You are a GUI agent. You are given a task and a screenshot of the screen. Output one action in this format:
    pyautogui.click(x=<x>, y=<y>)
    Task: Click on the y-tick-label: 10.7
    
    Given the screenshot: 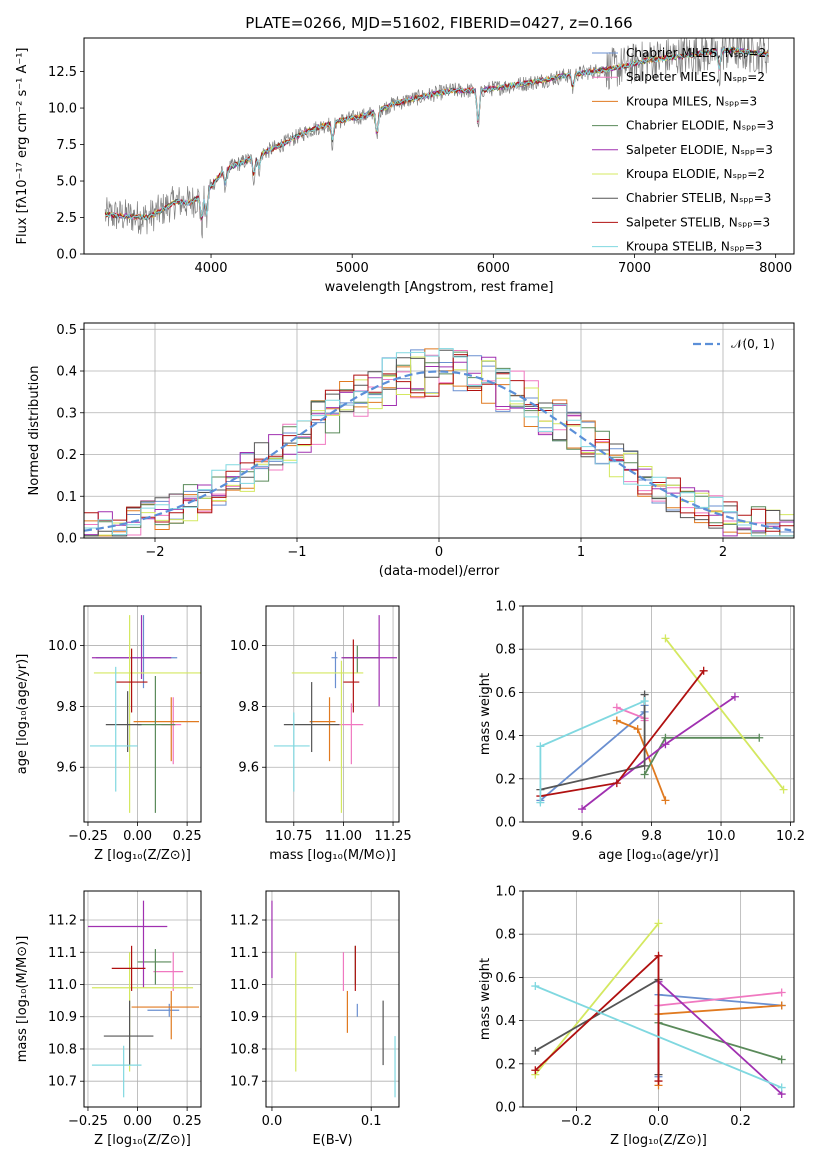 What is the action you would take?
    pyautogui.click(x=62, y=1082)
    